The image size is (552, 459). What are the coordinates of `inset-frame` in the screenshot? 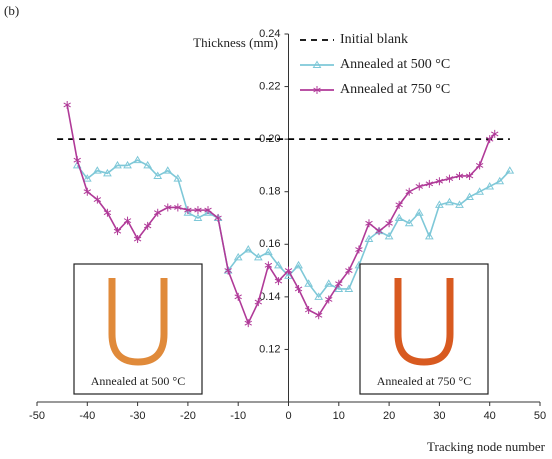 It's located at (424, 329).